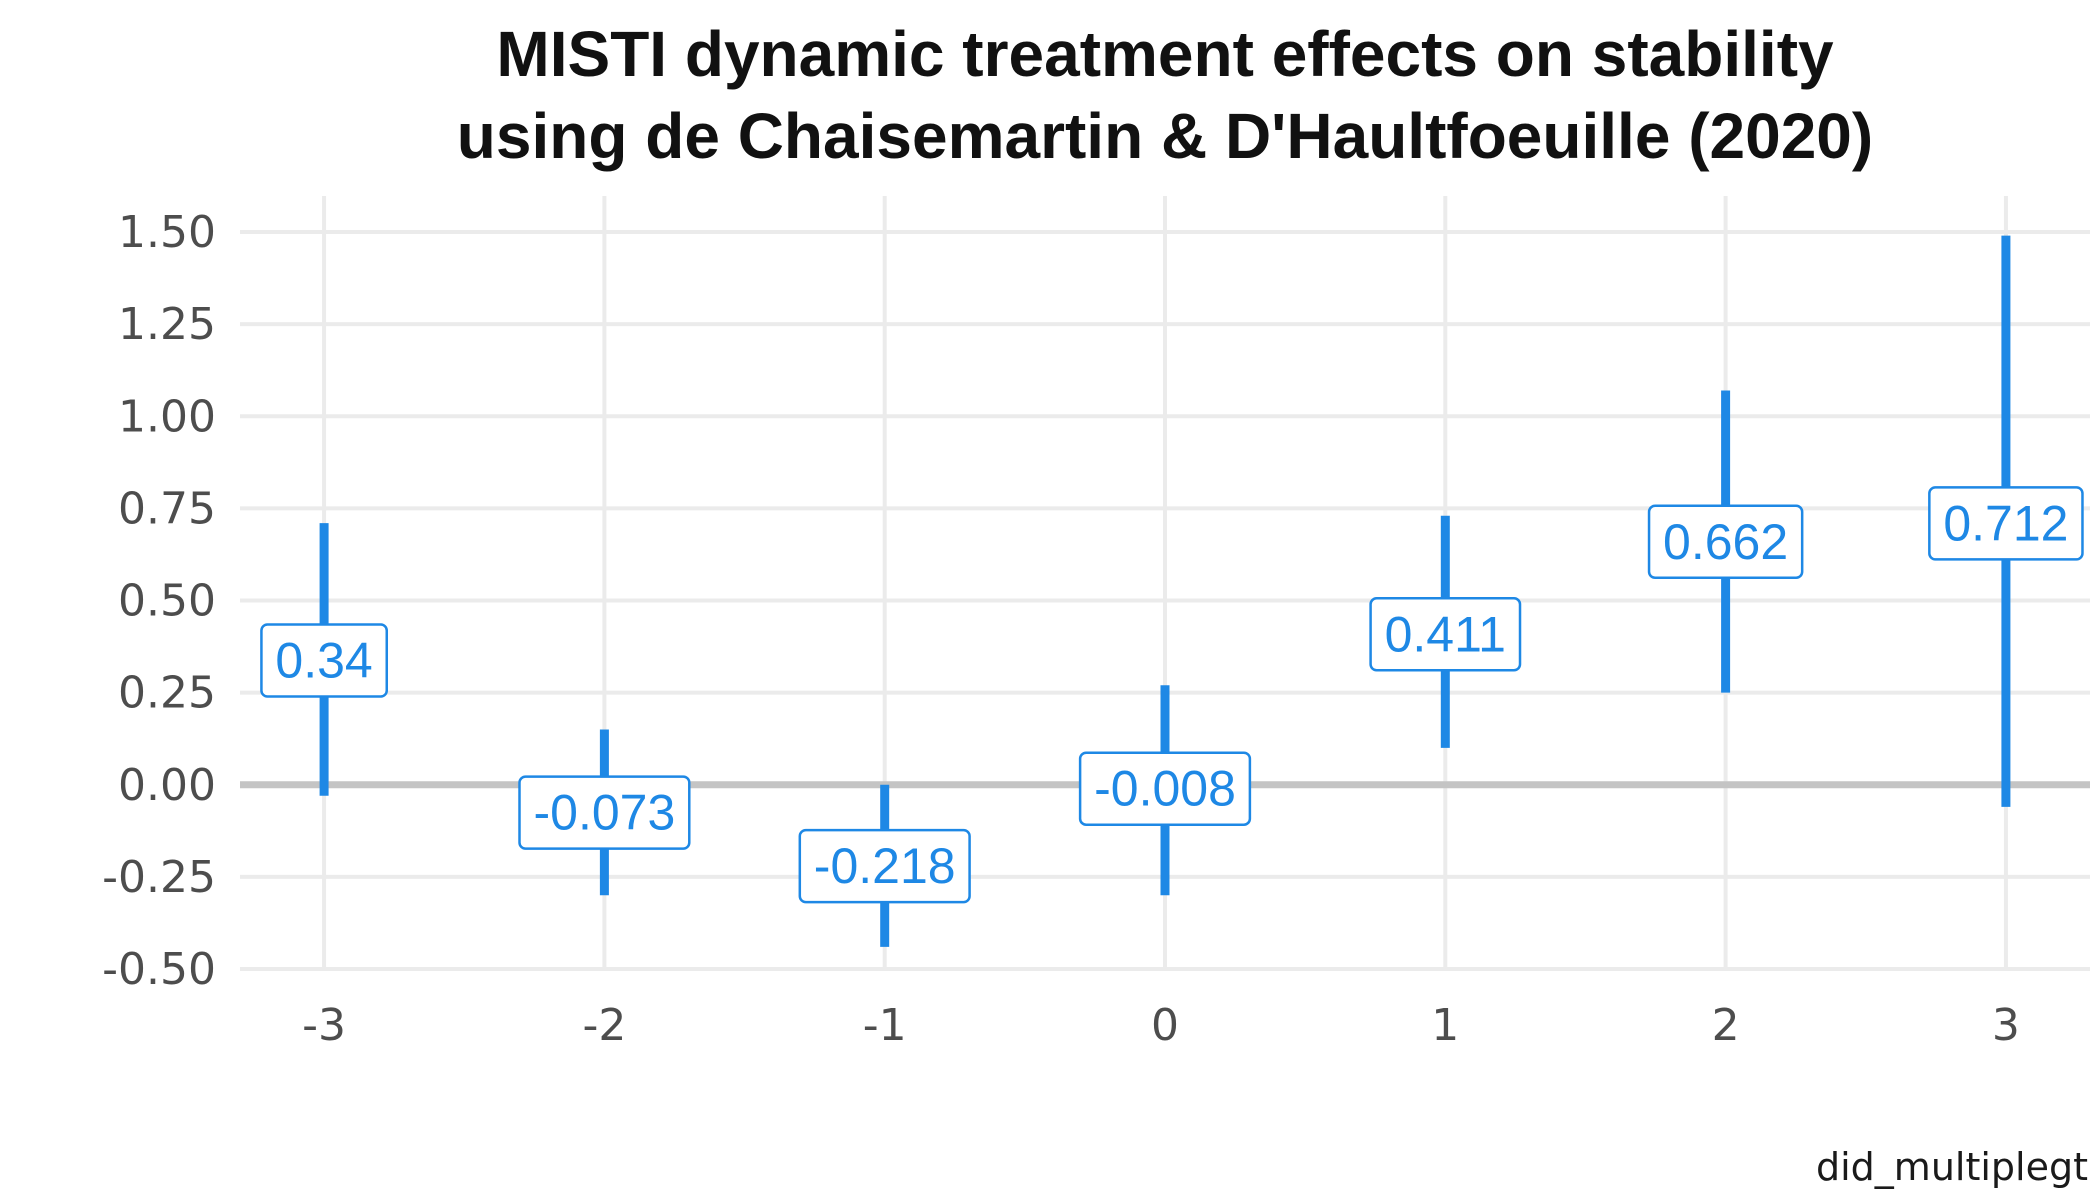  I want to click on estimate-label: 0.34, so click(324, 660).